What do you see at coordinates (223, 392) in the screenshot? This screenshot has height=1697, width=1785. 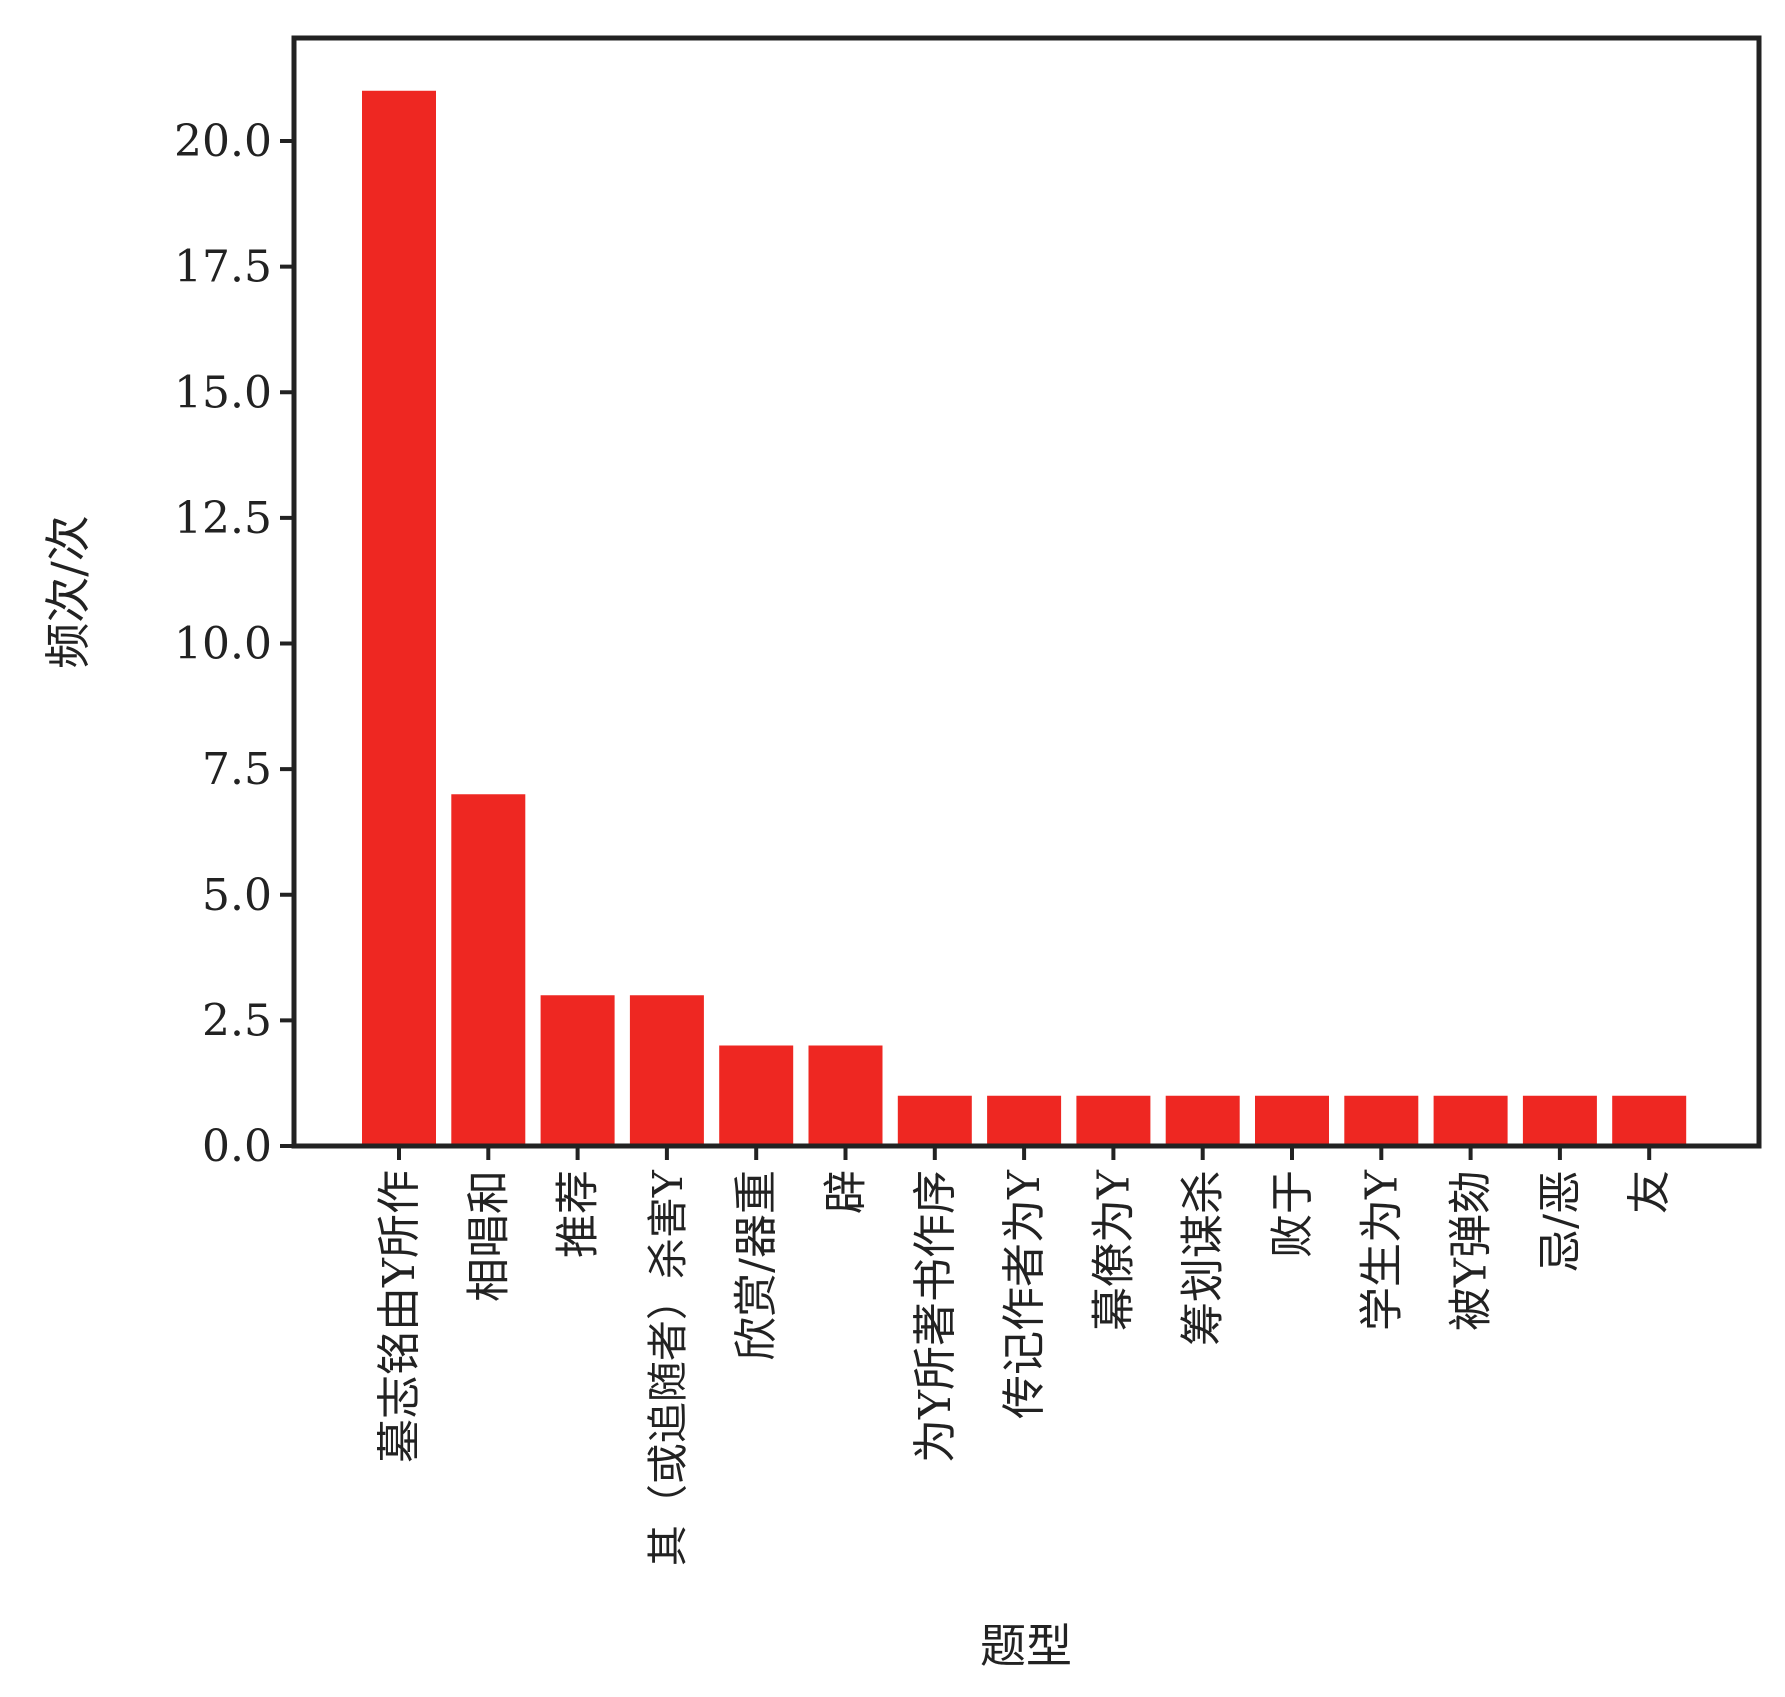 I see `y-tick-label: 15.0` at bounding box center [223, 392].